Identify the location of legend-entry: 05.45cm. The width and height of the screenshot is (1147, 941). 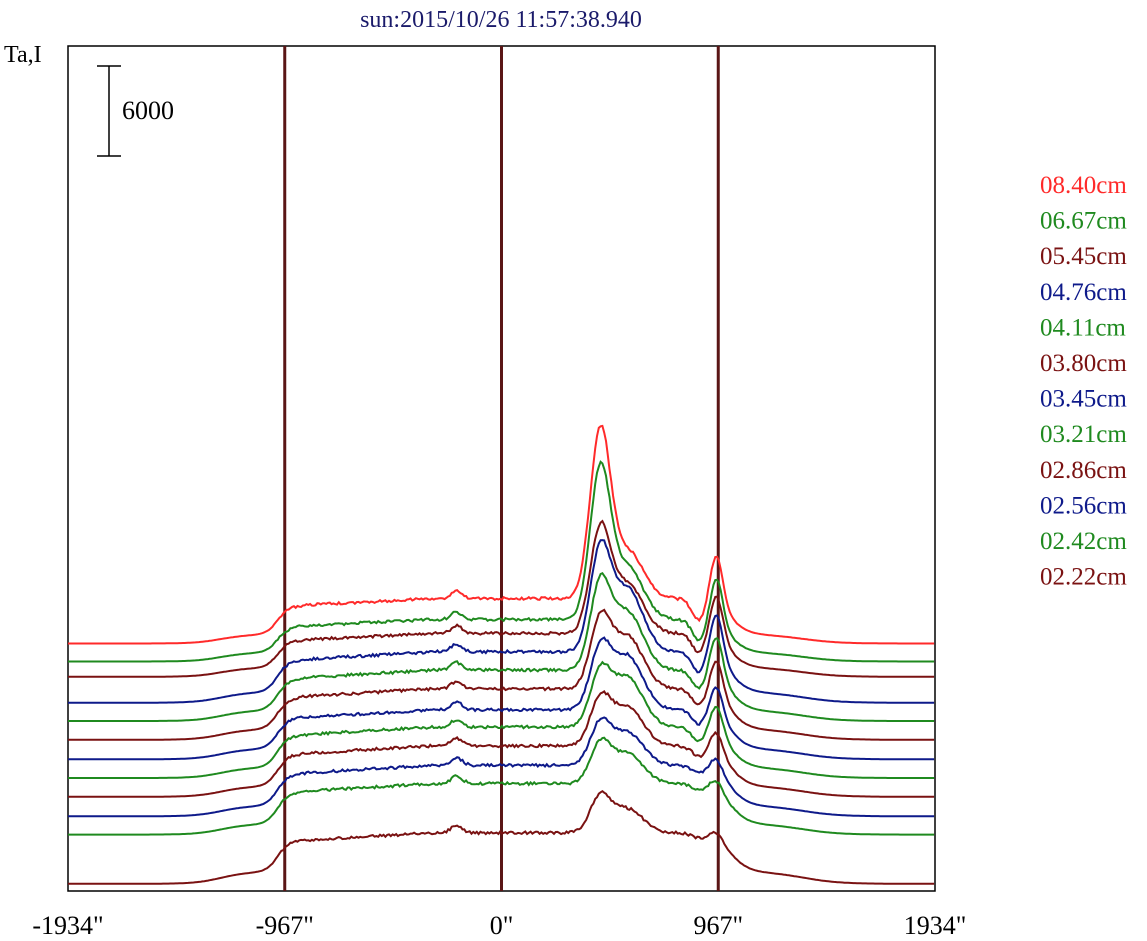
(1083, 256).